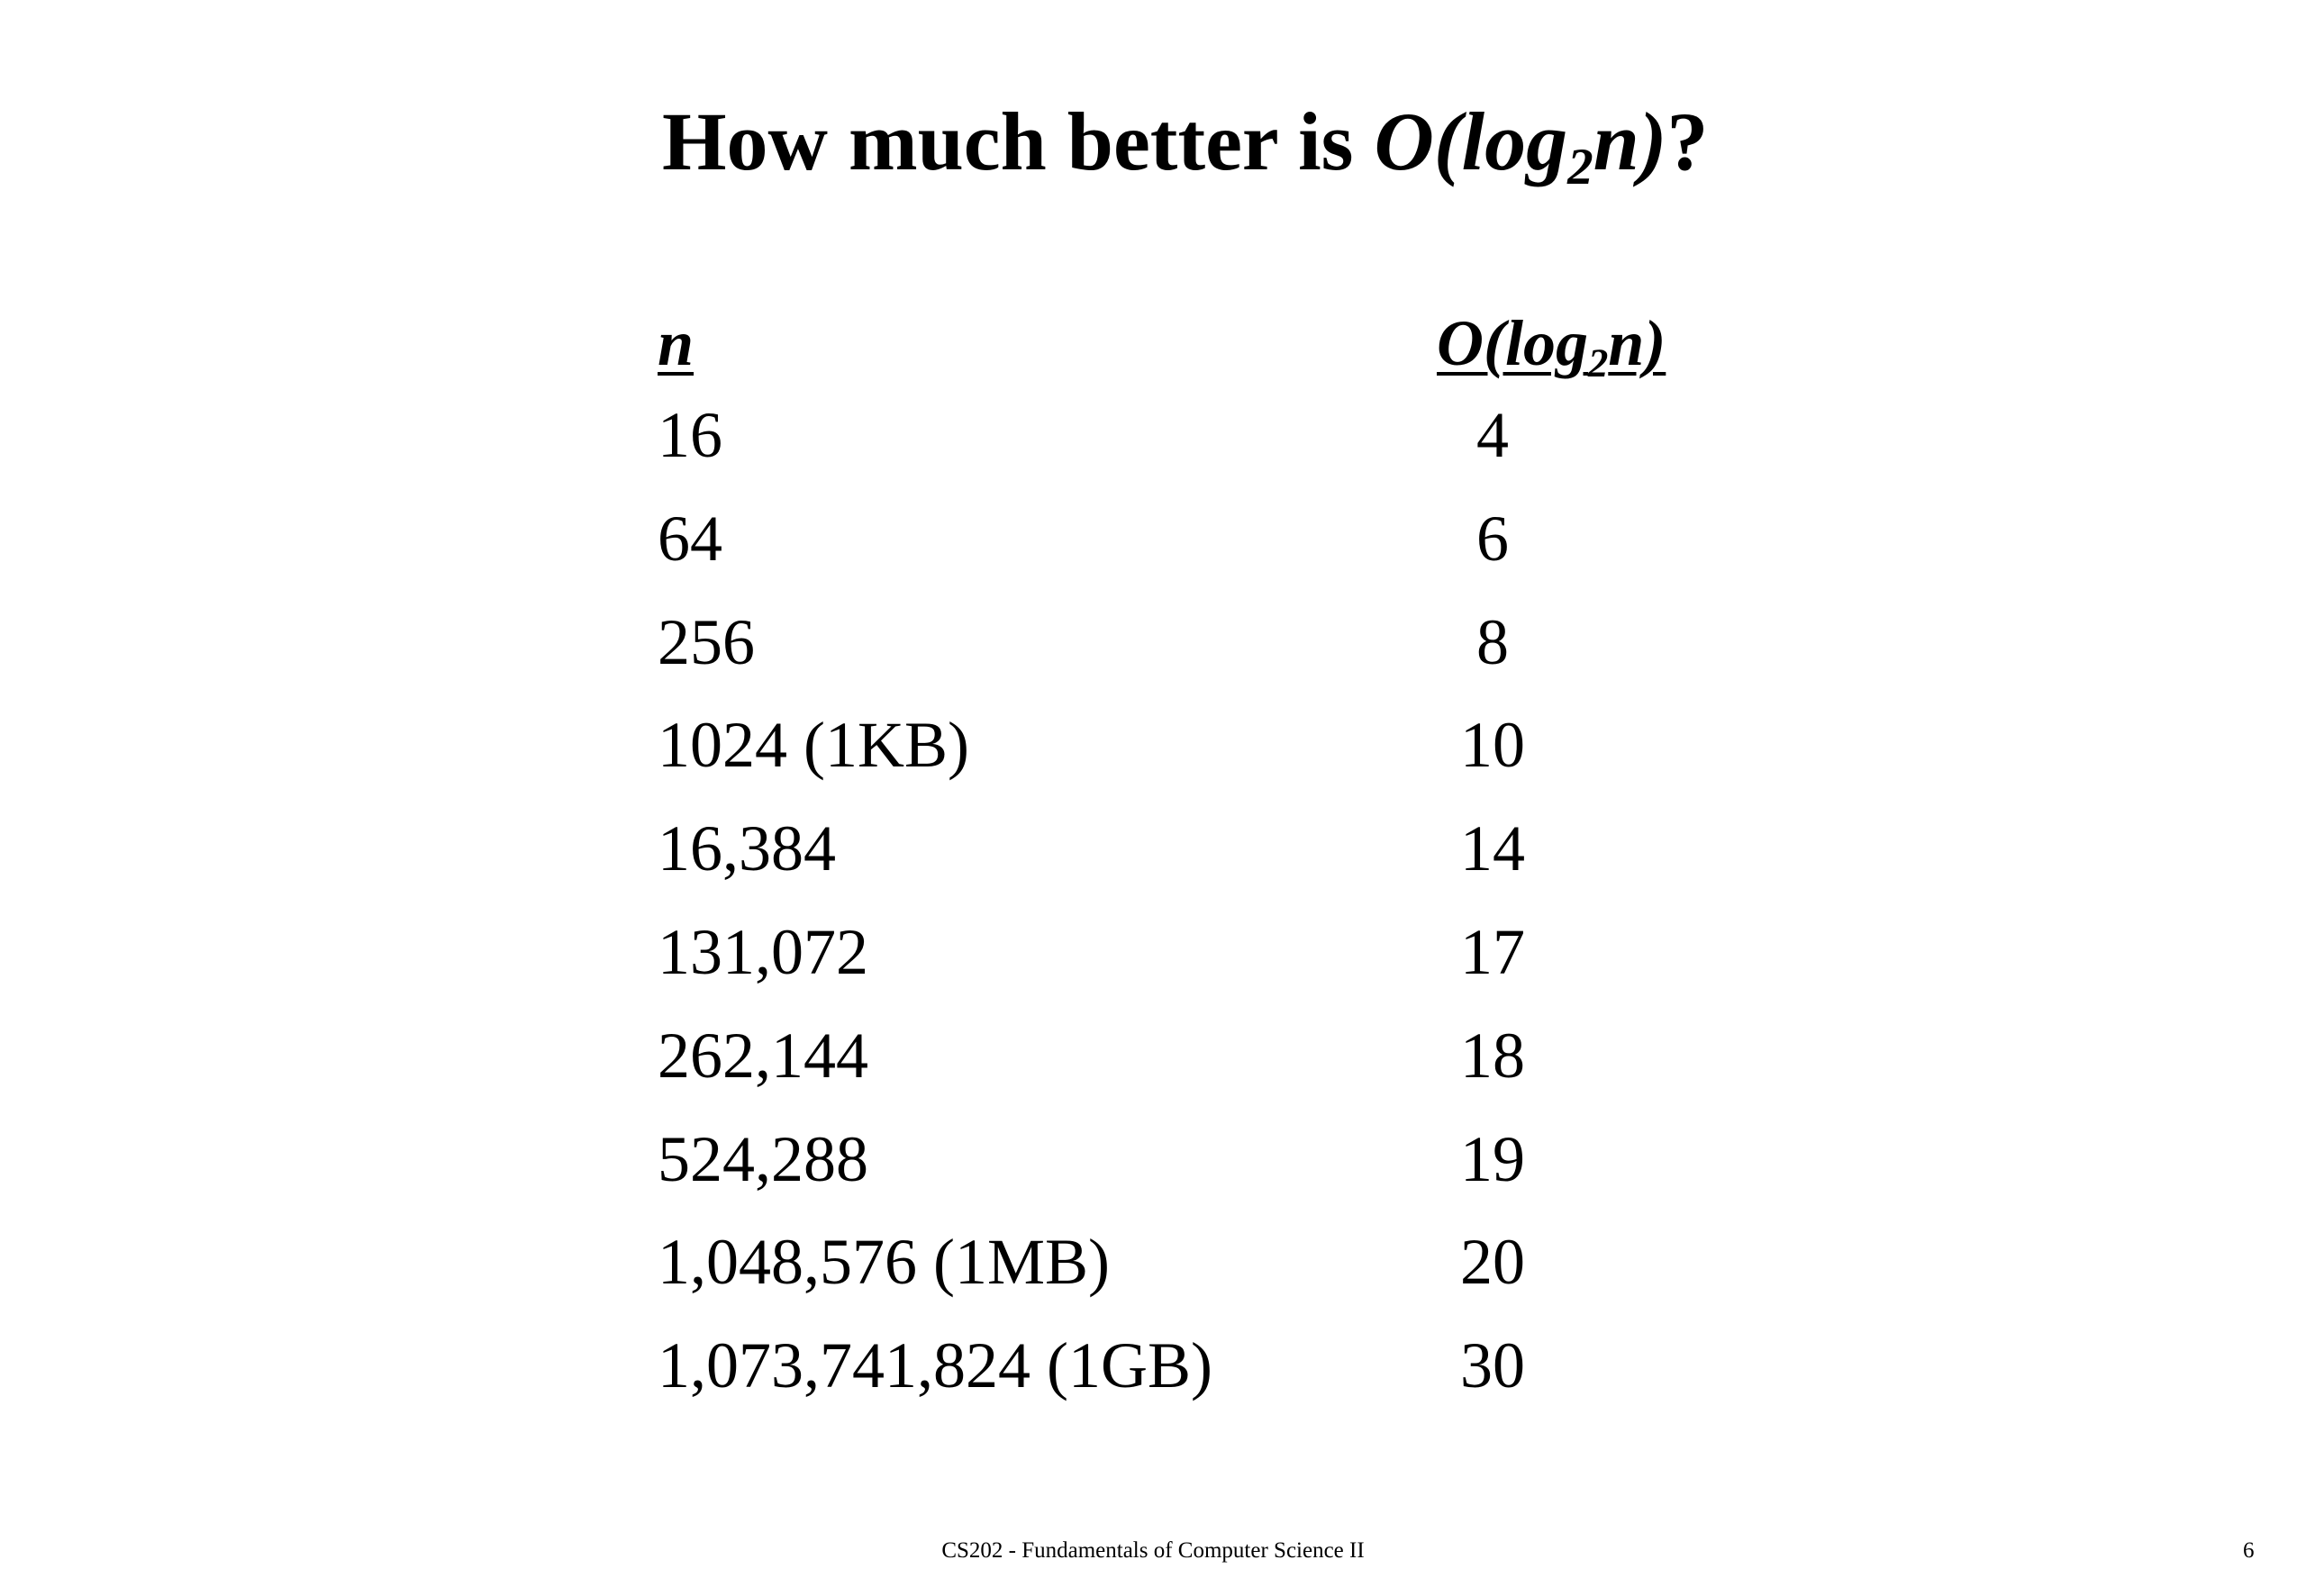 The width and height of the screenshot is (2306, 1596). I want to click on cell-log: 8, so click(1492, 641).